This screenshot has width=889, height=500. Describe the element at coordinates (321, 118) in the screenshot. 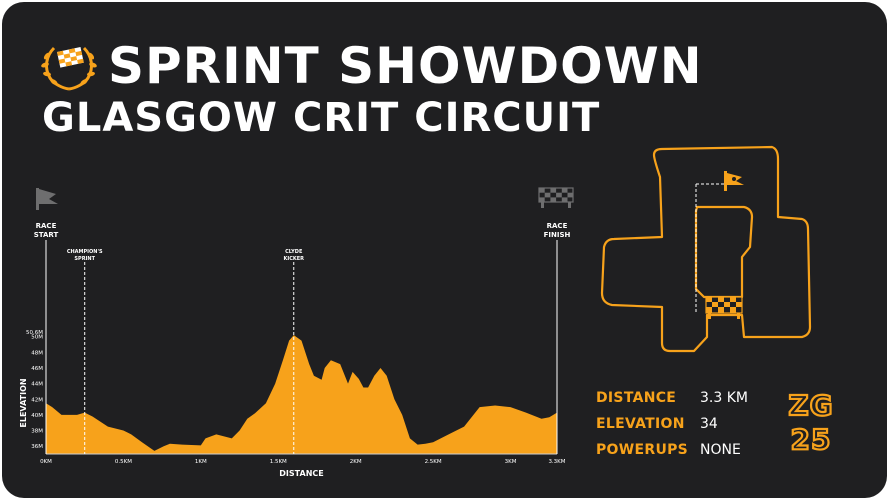

I see `course-name: GLASGOW CRIT CIRCUIT` at that location.